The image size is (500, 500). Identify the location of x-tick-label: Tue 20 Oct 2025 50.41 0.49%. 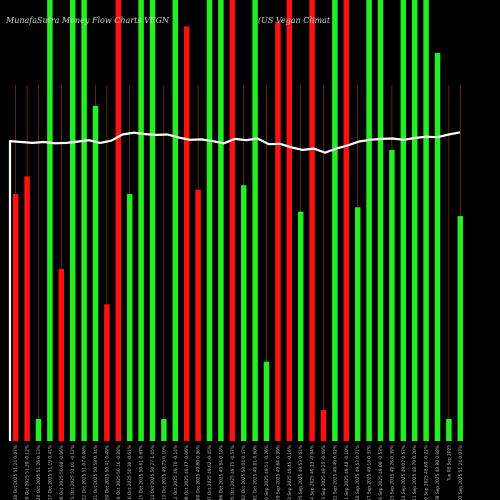
(107, 472).